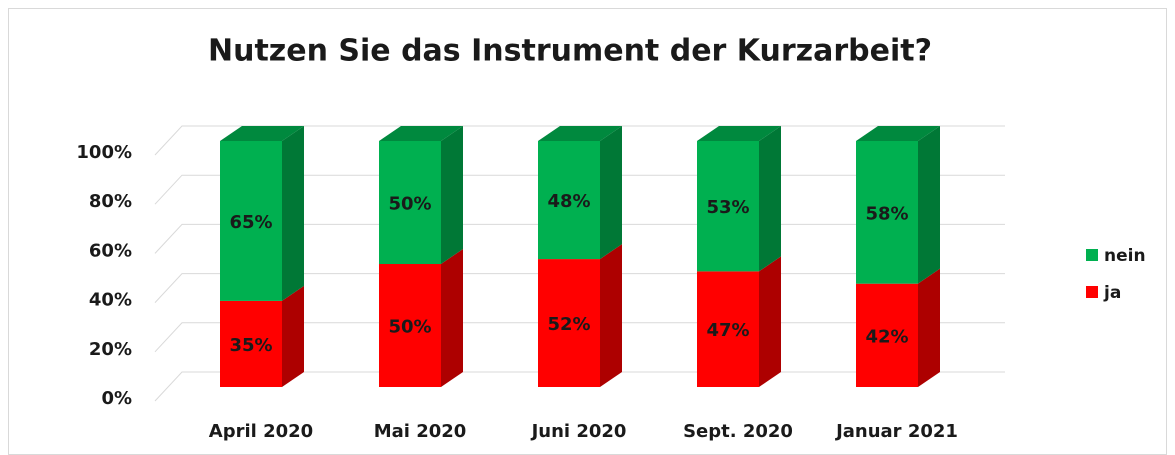 The width and height of the screenshot is (1175, 455). What do you see at coordinates (110, 349) in the screenshot?
I see `y-tick-label: 20%` at bounding box center [110, 349].